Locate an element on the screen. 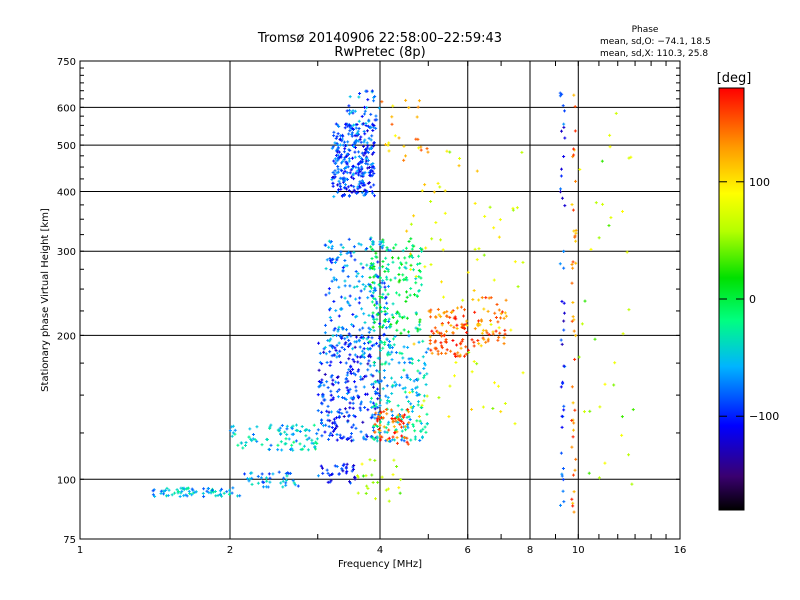 The image size is (800, 600). x-tick-label: 2 is located at coordinates (230, 550).